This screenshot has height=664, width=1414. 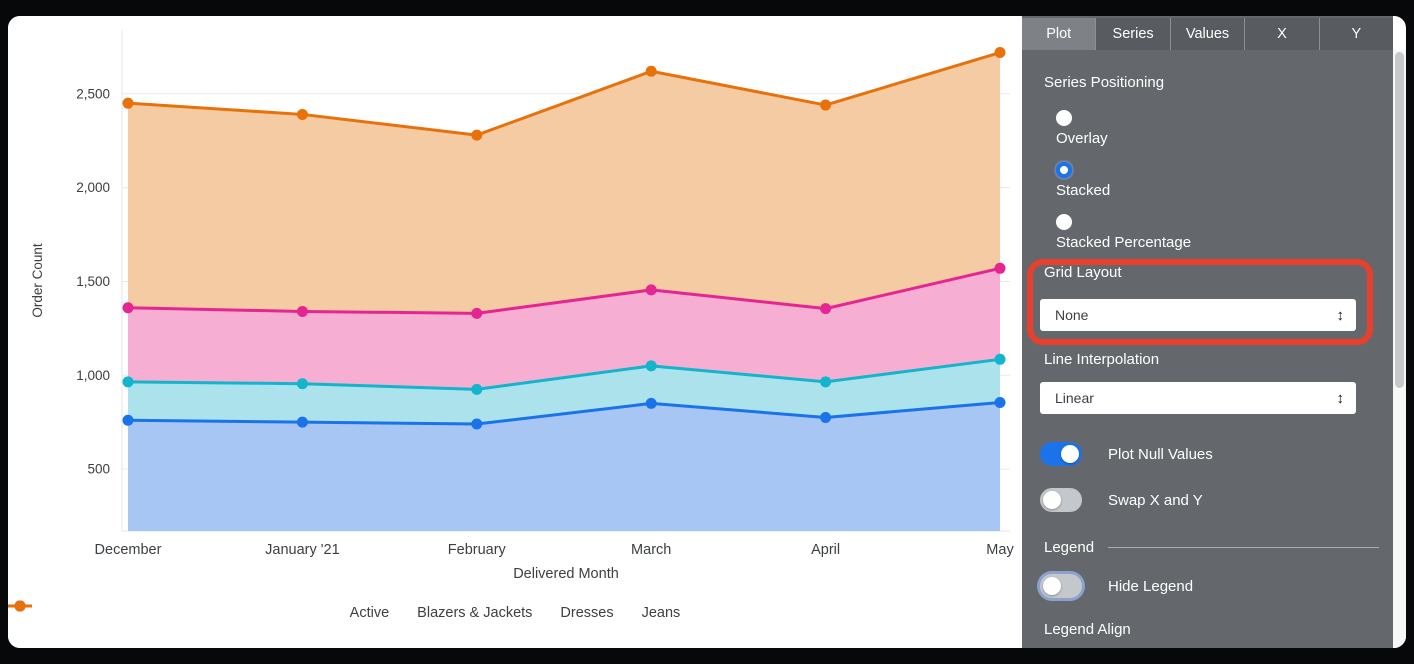 I want to click on swap-x-and-y-label: Swap X and Y, so click(x=1155, y=500).